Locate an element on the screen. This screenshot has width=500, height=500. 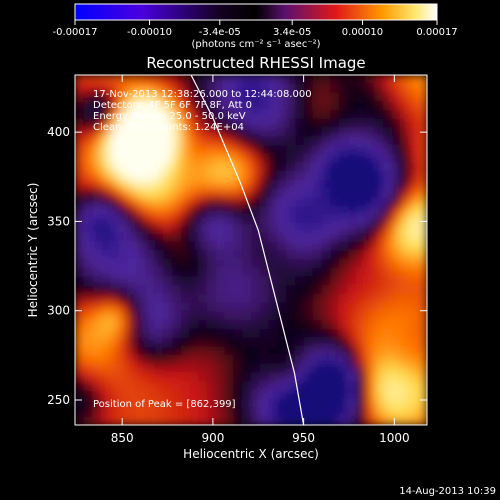
x-axis-label: Heliocentric X (arcsec) is located at coordinates (251, 454).